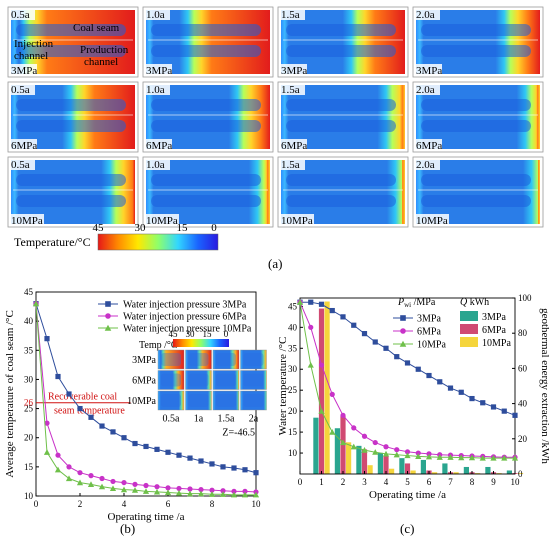 The width and height of the screenshot is (550, 545). Describe the element at coordinates (293, 306) in the screenshot. I see `y-tick-label-left: 45` at that location.